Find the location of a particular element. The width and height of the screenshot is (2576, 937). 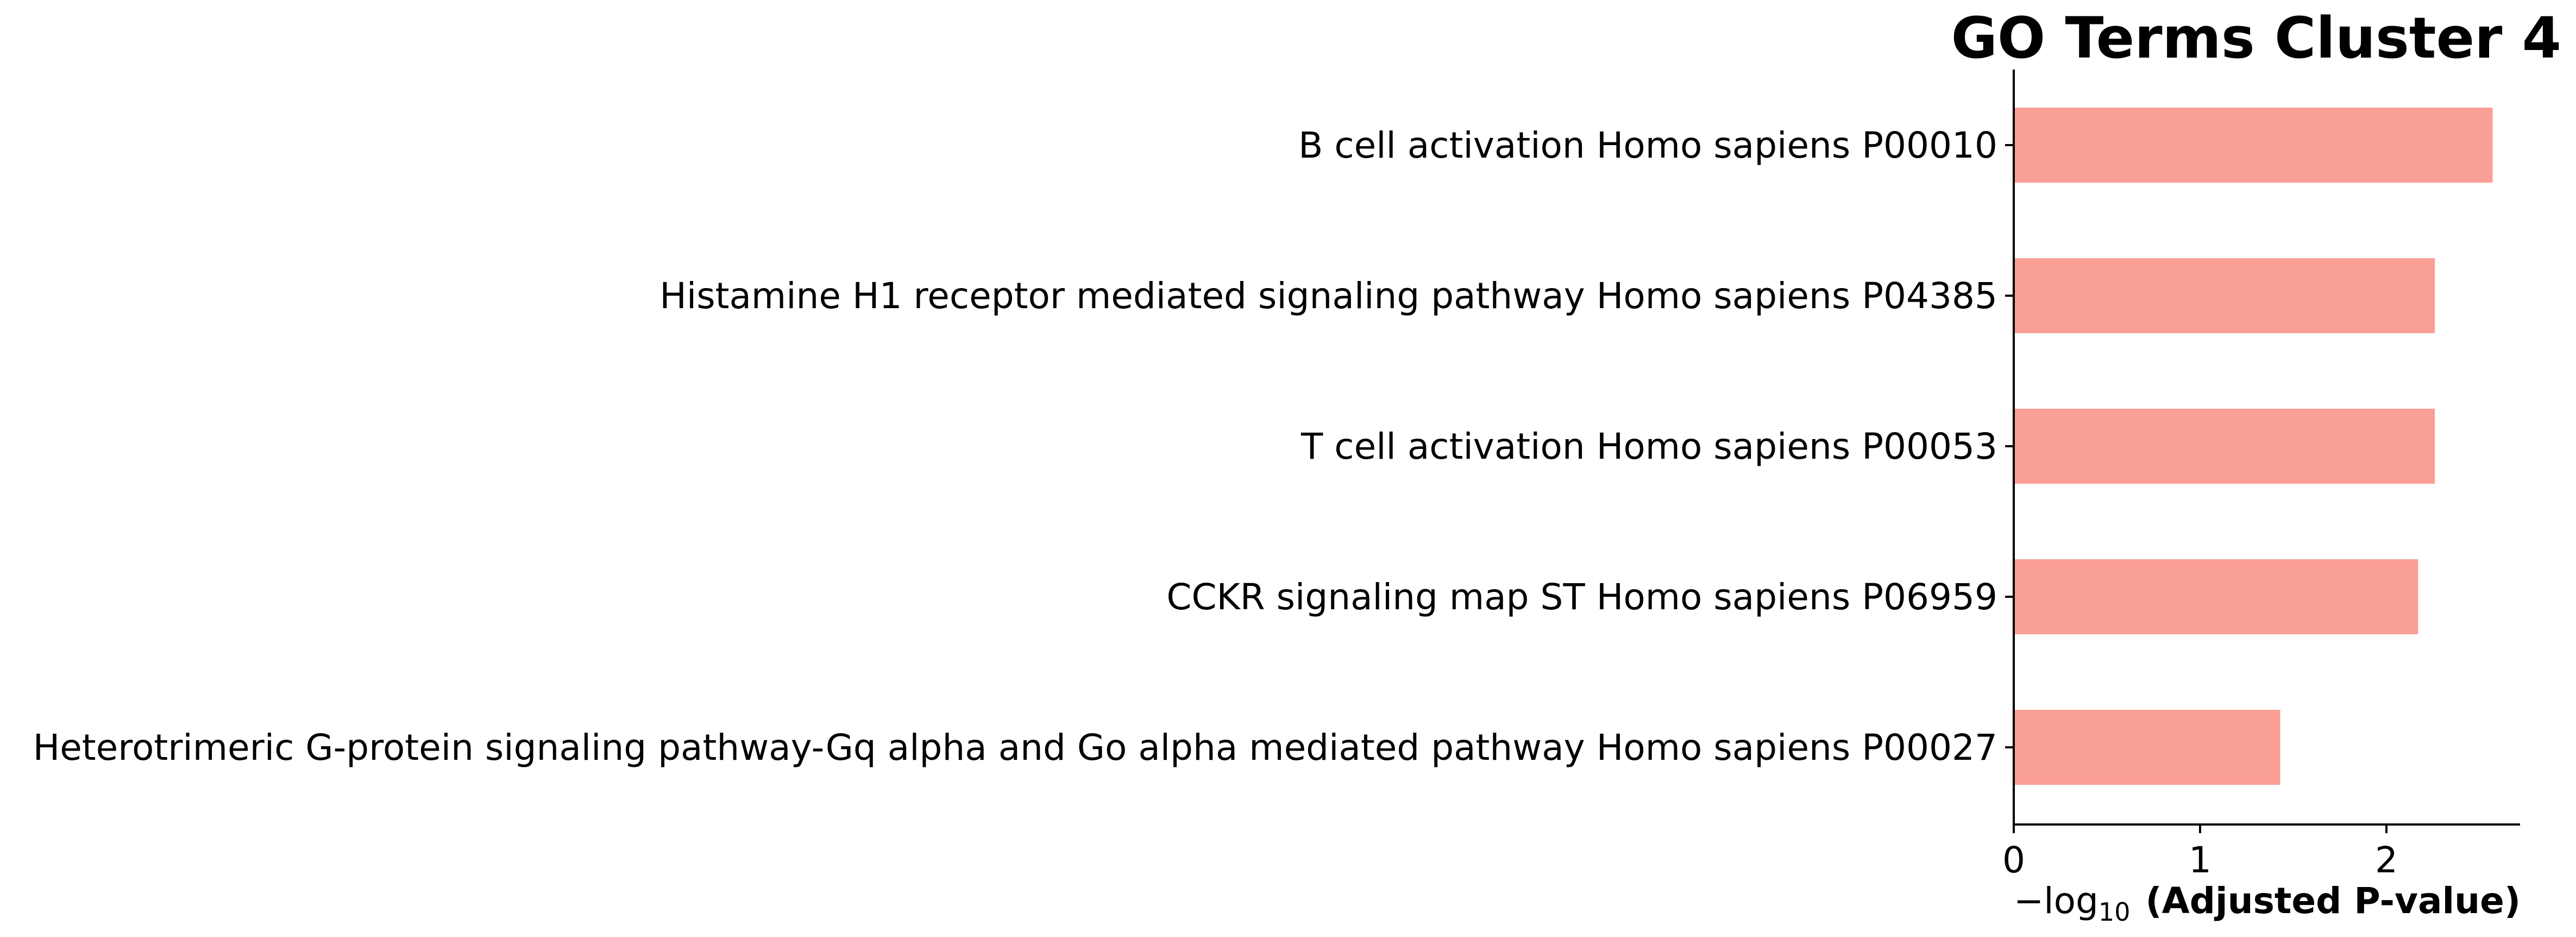

x-axis-label-prefix: −log is located at coordinates (2056, 901).